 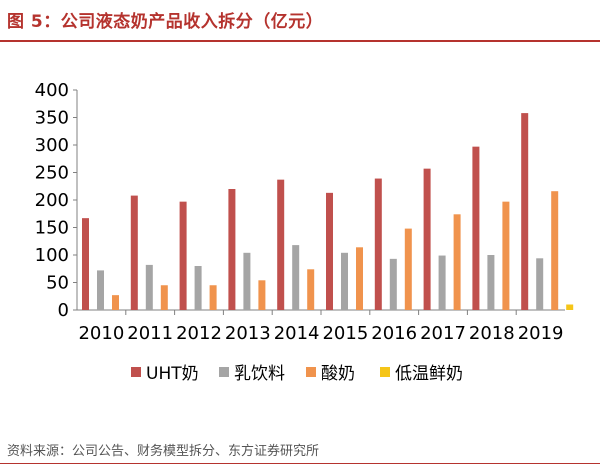 What do you see at coordinates (165, 22) in the screenshot?
I see `chart-title: 图 5：公司液态奶产品收入拆分（亿元）` at bounding box center [165, 22].